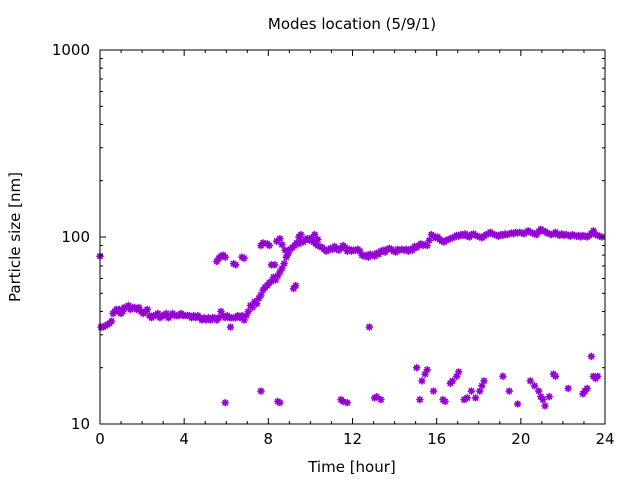 This screenshot has height=480, width=640. I want to click on x-tick-label: 16, so click(436, 439).